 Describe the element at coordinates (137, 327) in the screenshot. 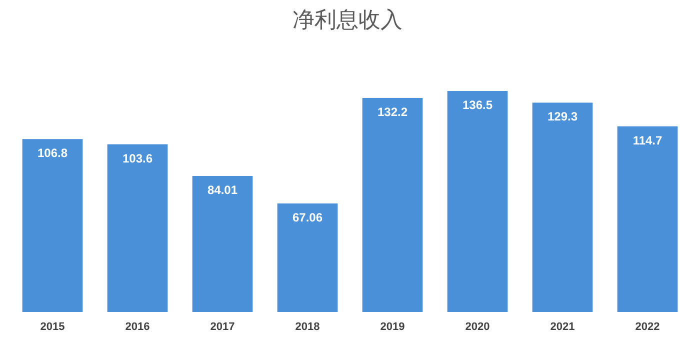

I see `x-tick-label: 2016` at that location.